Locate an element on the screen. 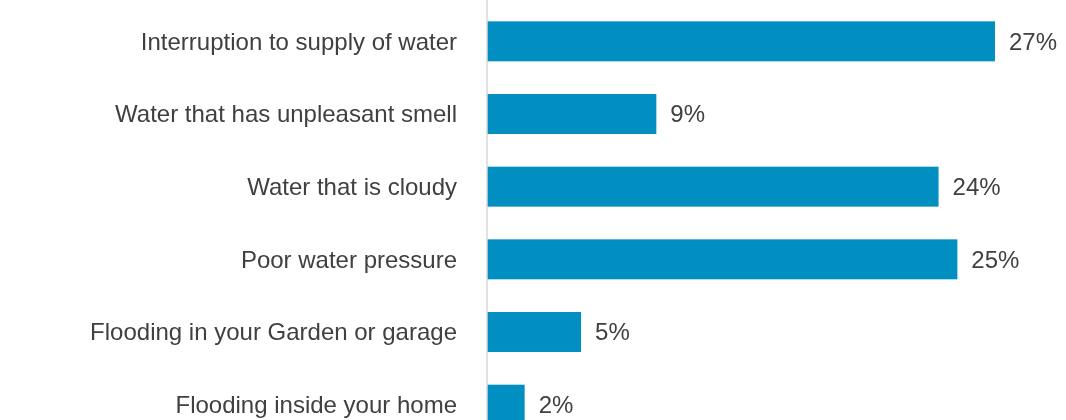  data-label: 24% is located at coordinates (976, 187).